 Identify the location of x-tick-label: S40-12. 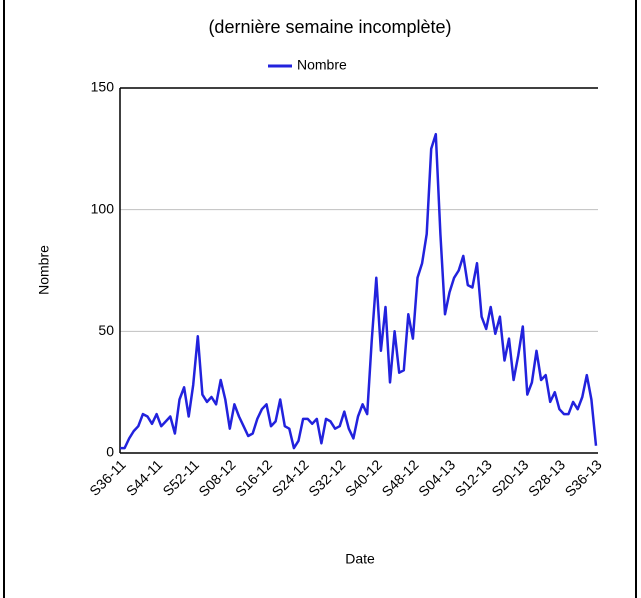
(363, 477).